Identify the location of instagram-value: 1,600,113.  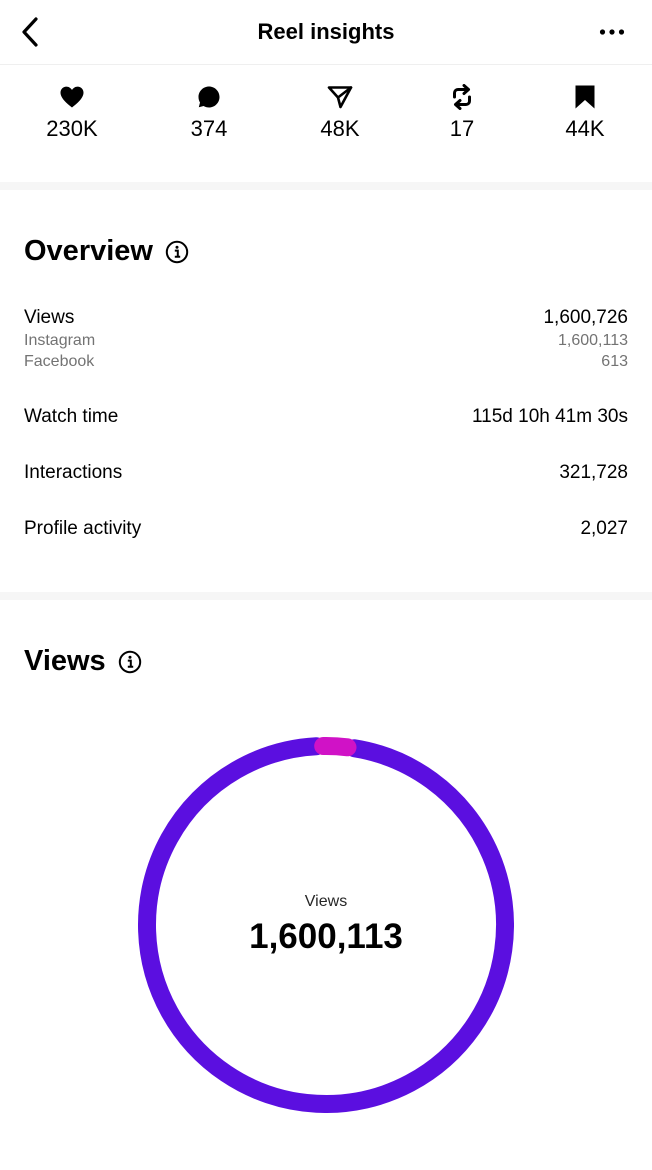
(593, 340).